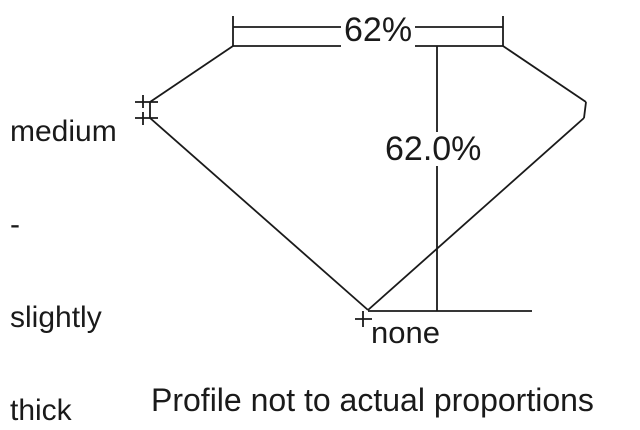 The image size is (640, 430). I want to click on crown-left-line, so click(191, 74).